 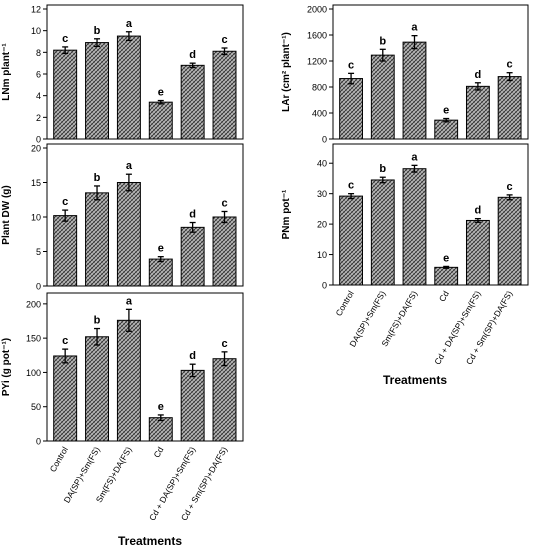 I want to click on panel-top-left: 0 2 4 6 8 10 12 LNm plant⁻¹ c b a e d c, so click(x=122, y=74).